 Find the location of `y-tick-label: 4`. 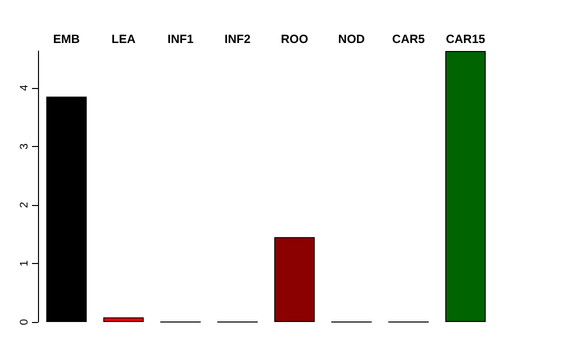

y-tick-label: 4 is located at coordinates (24, 87).